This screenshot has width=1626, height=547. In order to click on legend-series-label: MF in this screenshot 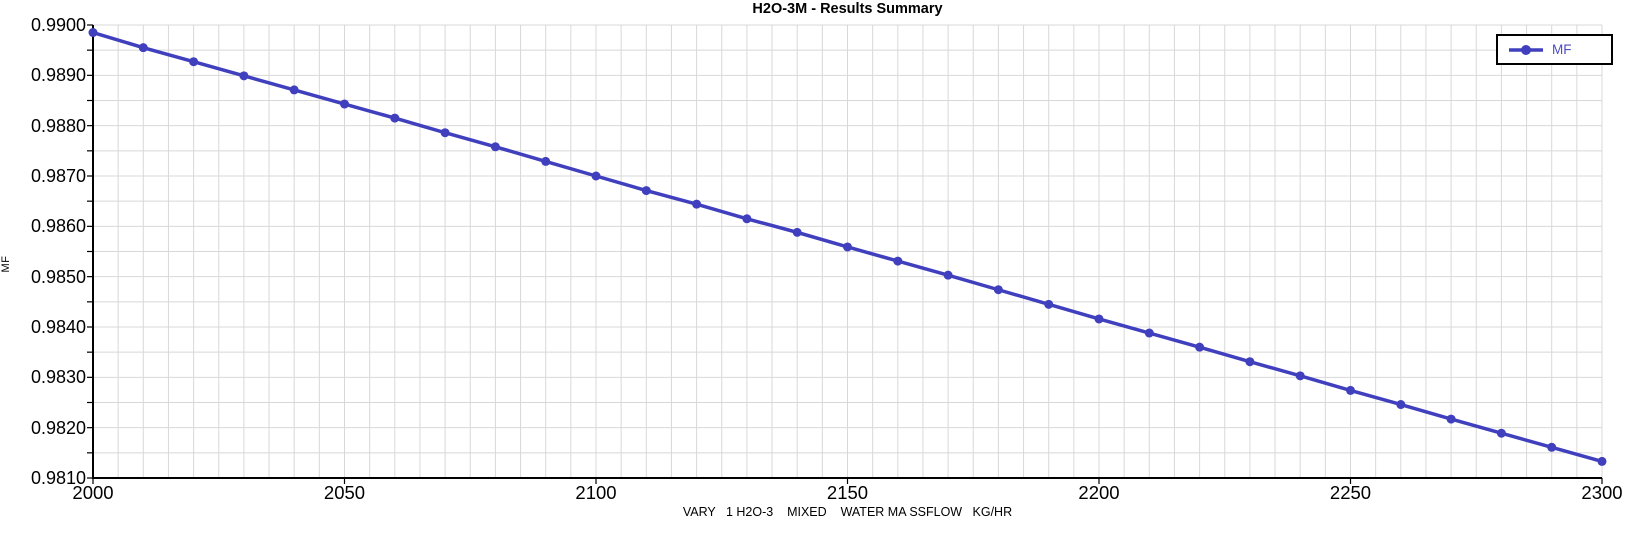, I will do `click(1562, 49)`.